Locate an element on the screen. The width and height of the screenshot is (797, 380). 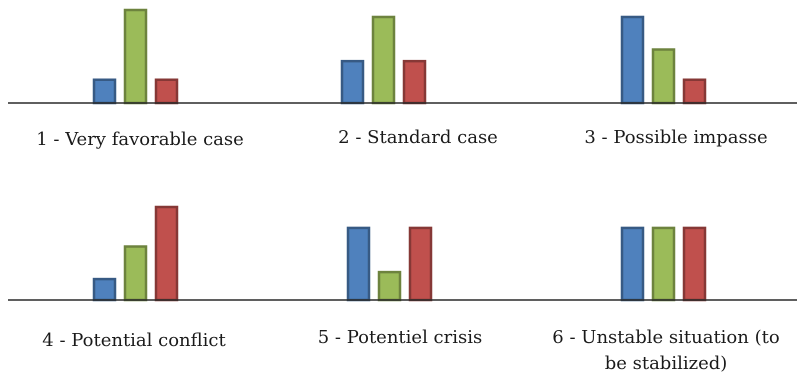
chart-caption-line: be stabilized) is located at coordinates (666, 363).